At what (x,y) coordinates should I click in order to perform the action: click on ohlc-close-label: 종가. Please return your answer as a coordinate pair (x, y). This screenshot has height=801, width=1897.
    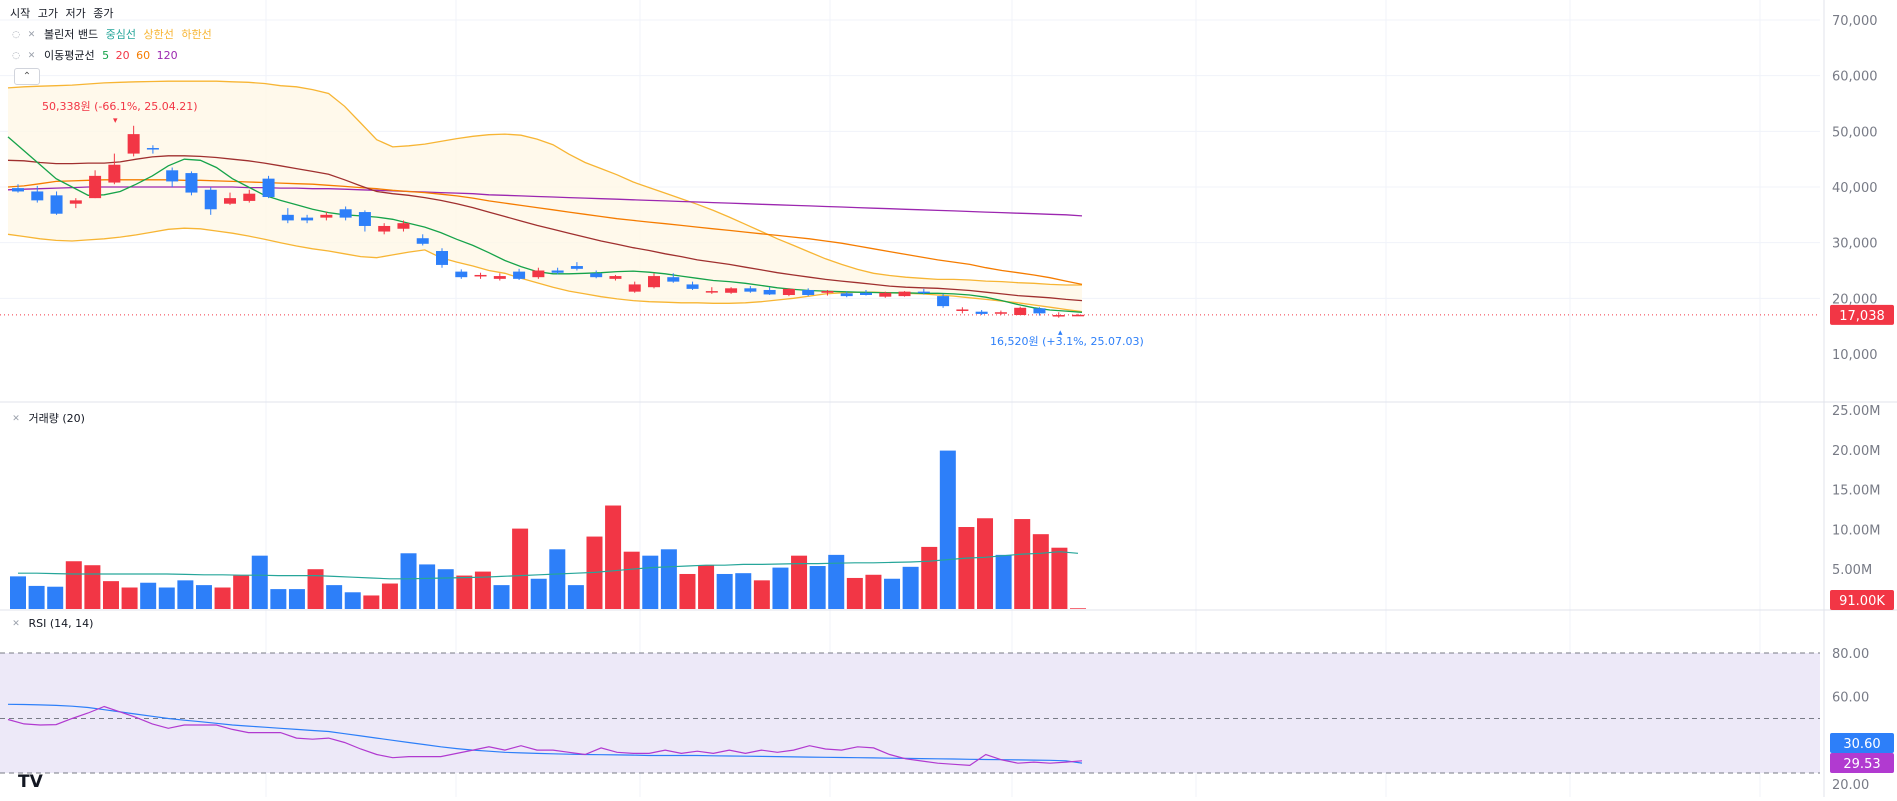
    Looking at the image, I should click on (103, 13).